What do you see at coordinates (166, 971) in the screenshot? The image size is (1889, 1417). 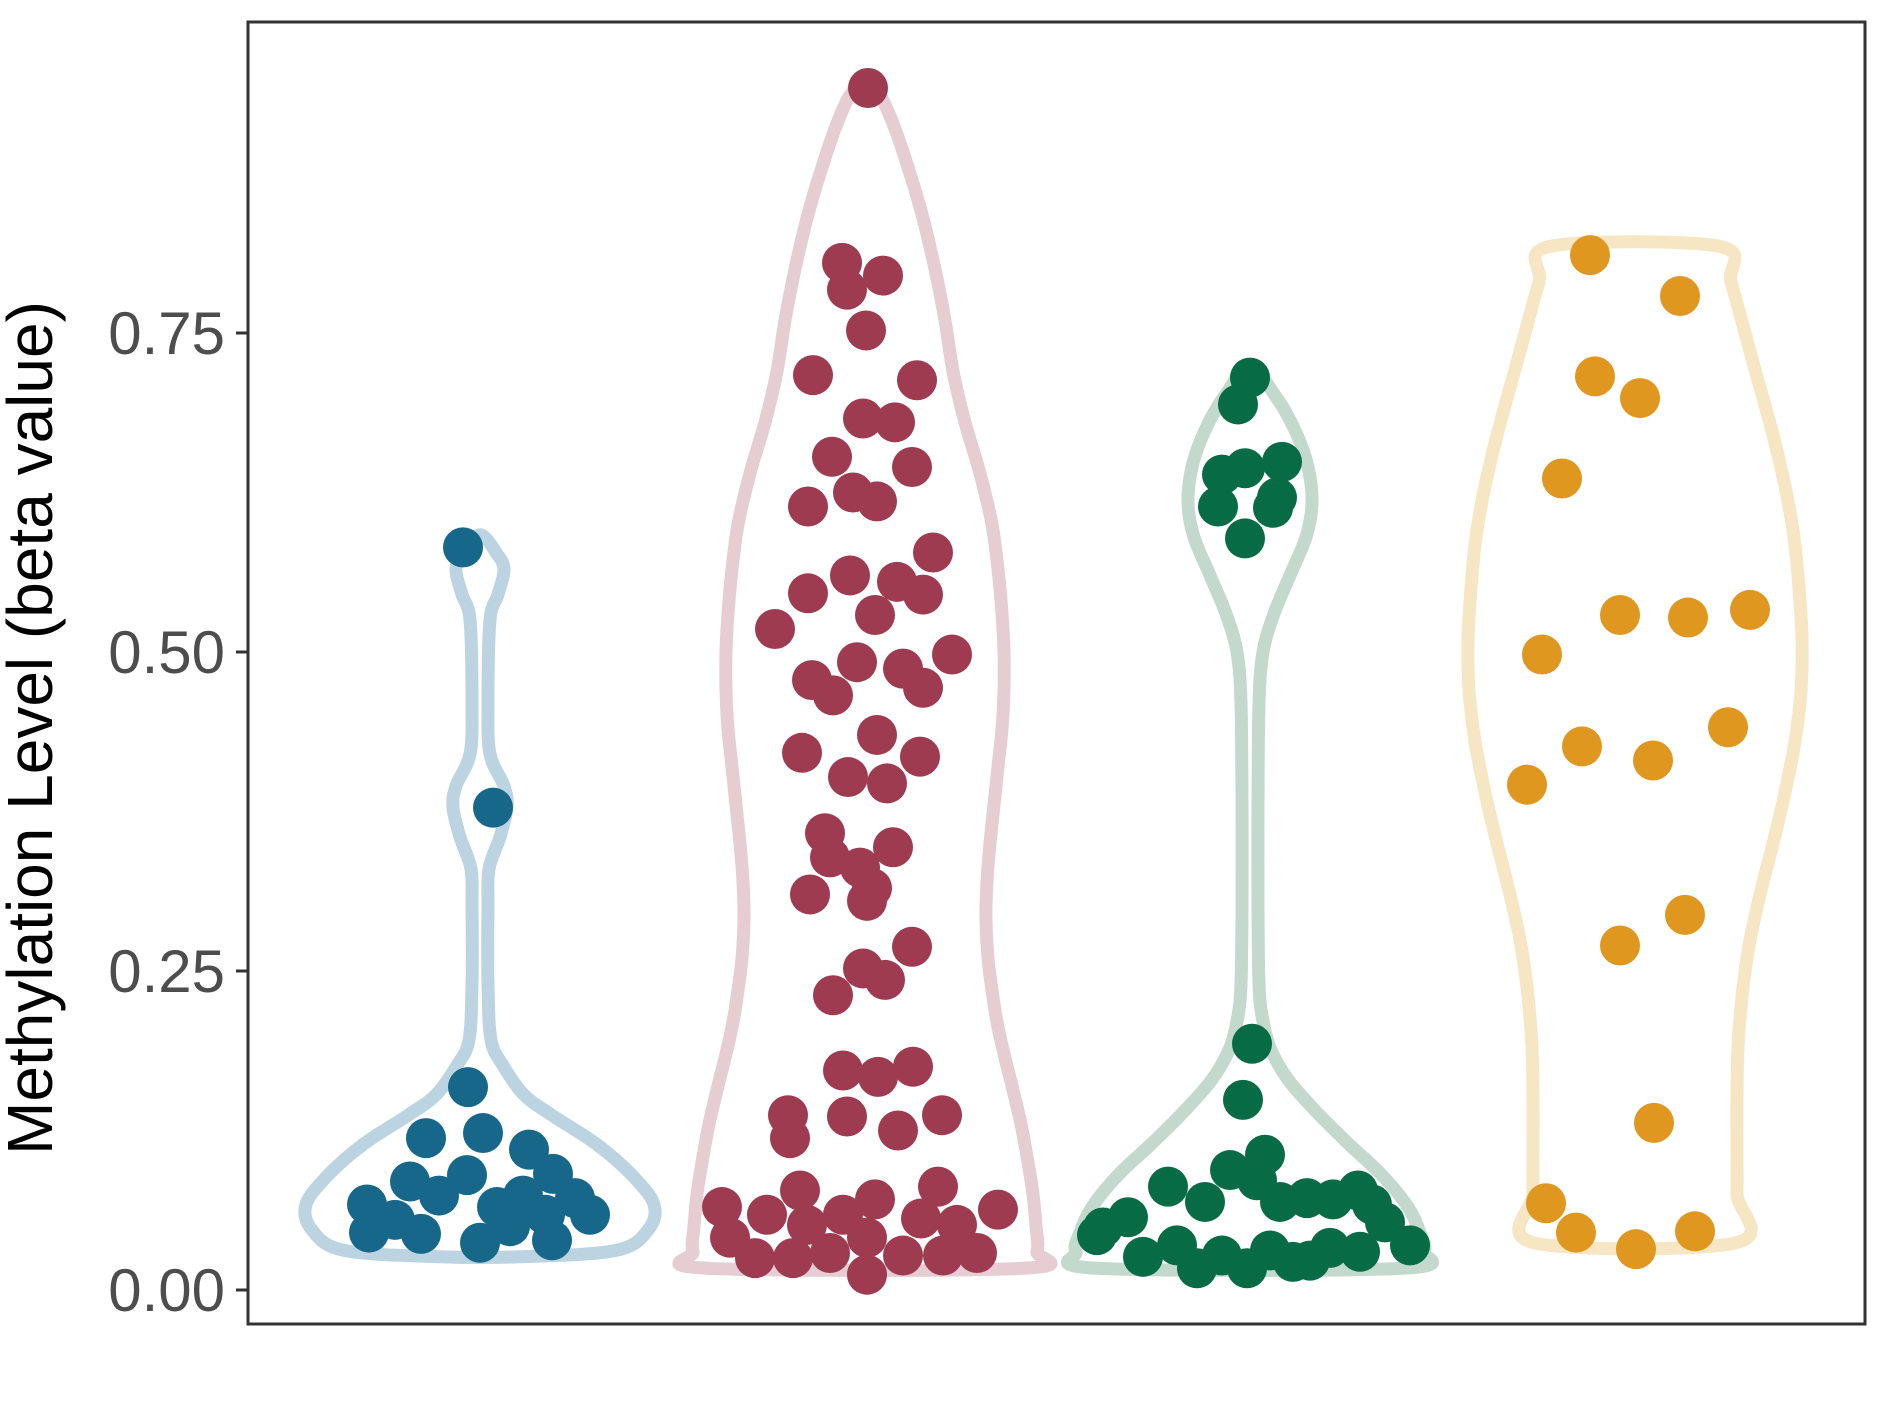 I see `y-tick-label: 0.25` at bounding box center [166, 971].